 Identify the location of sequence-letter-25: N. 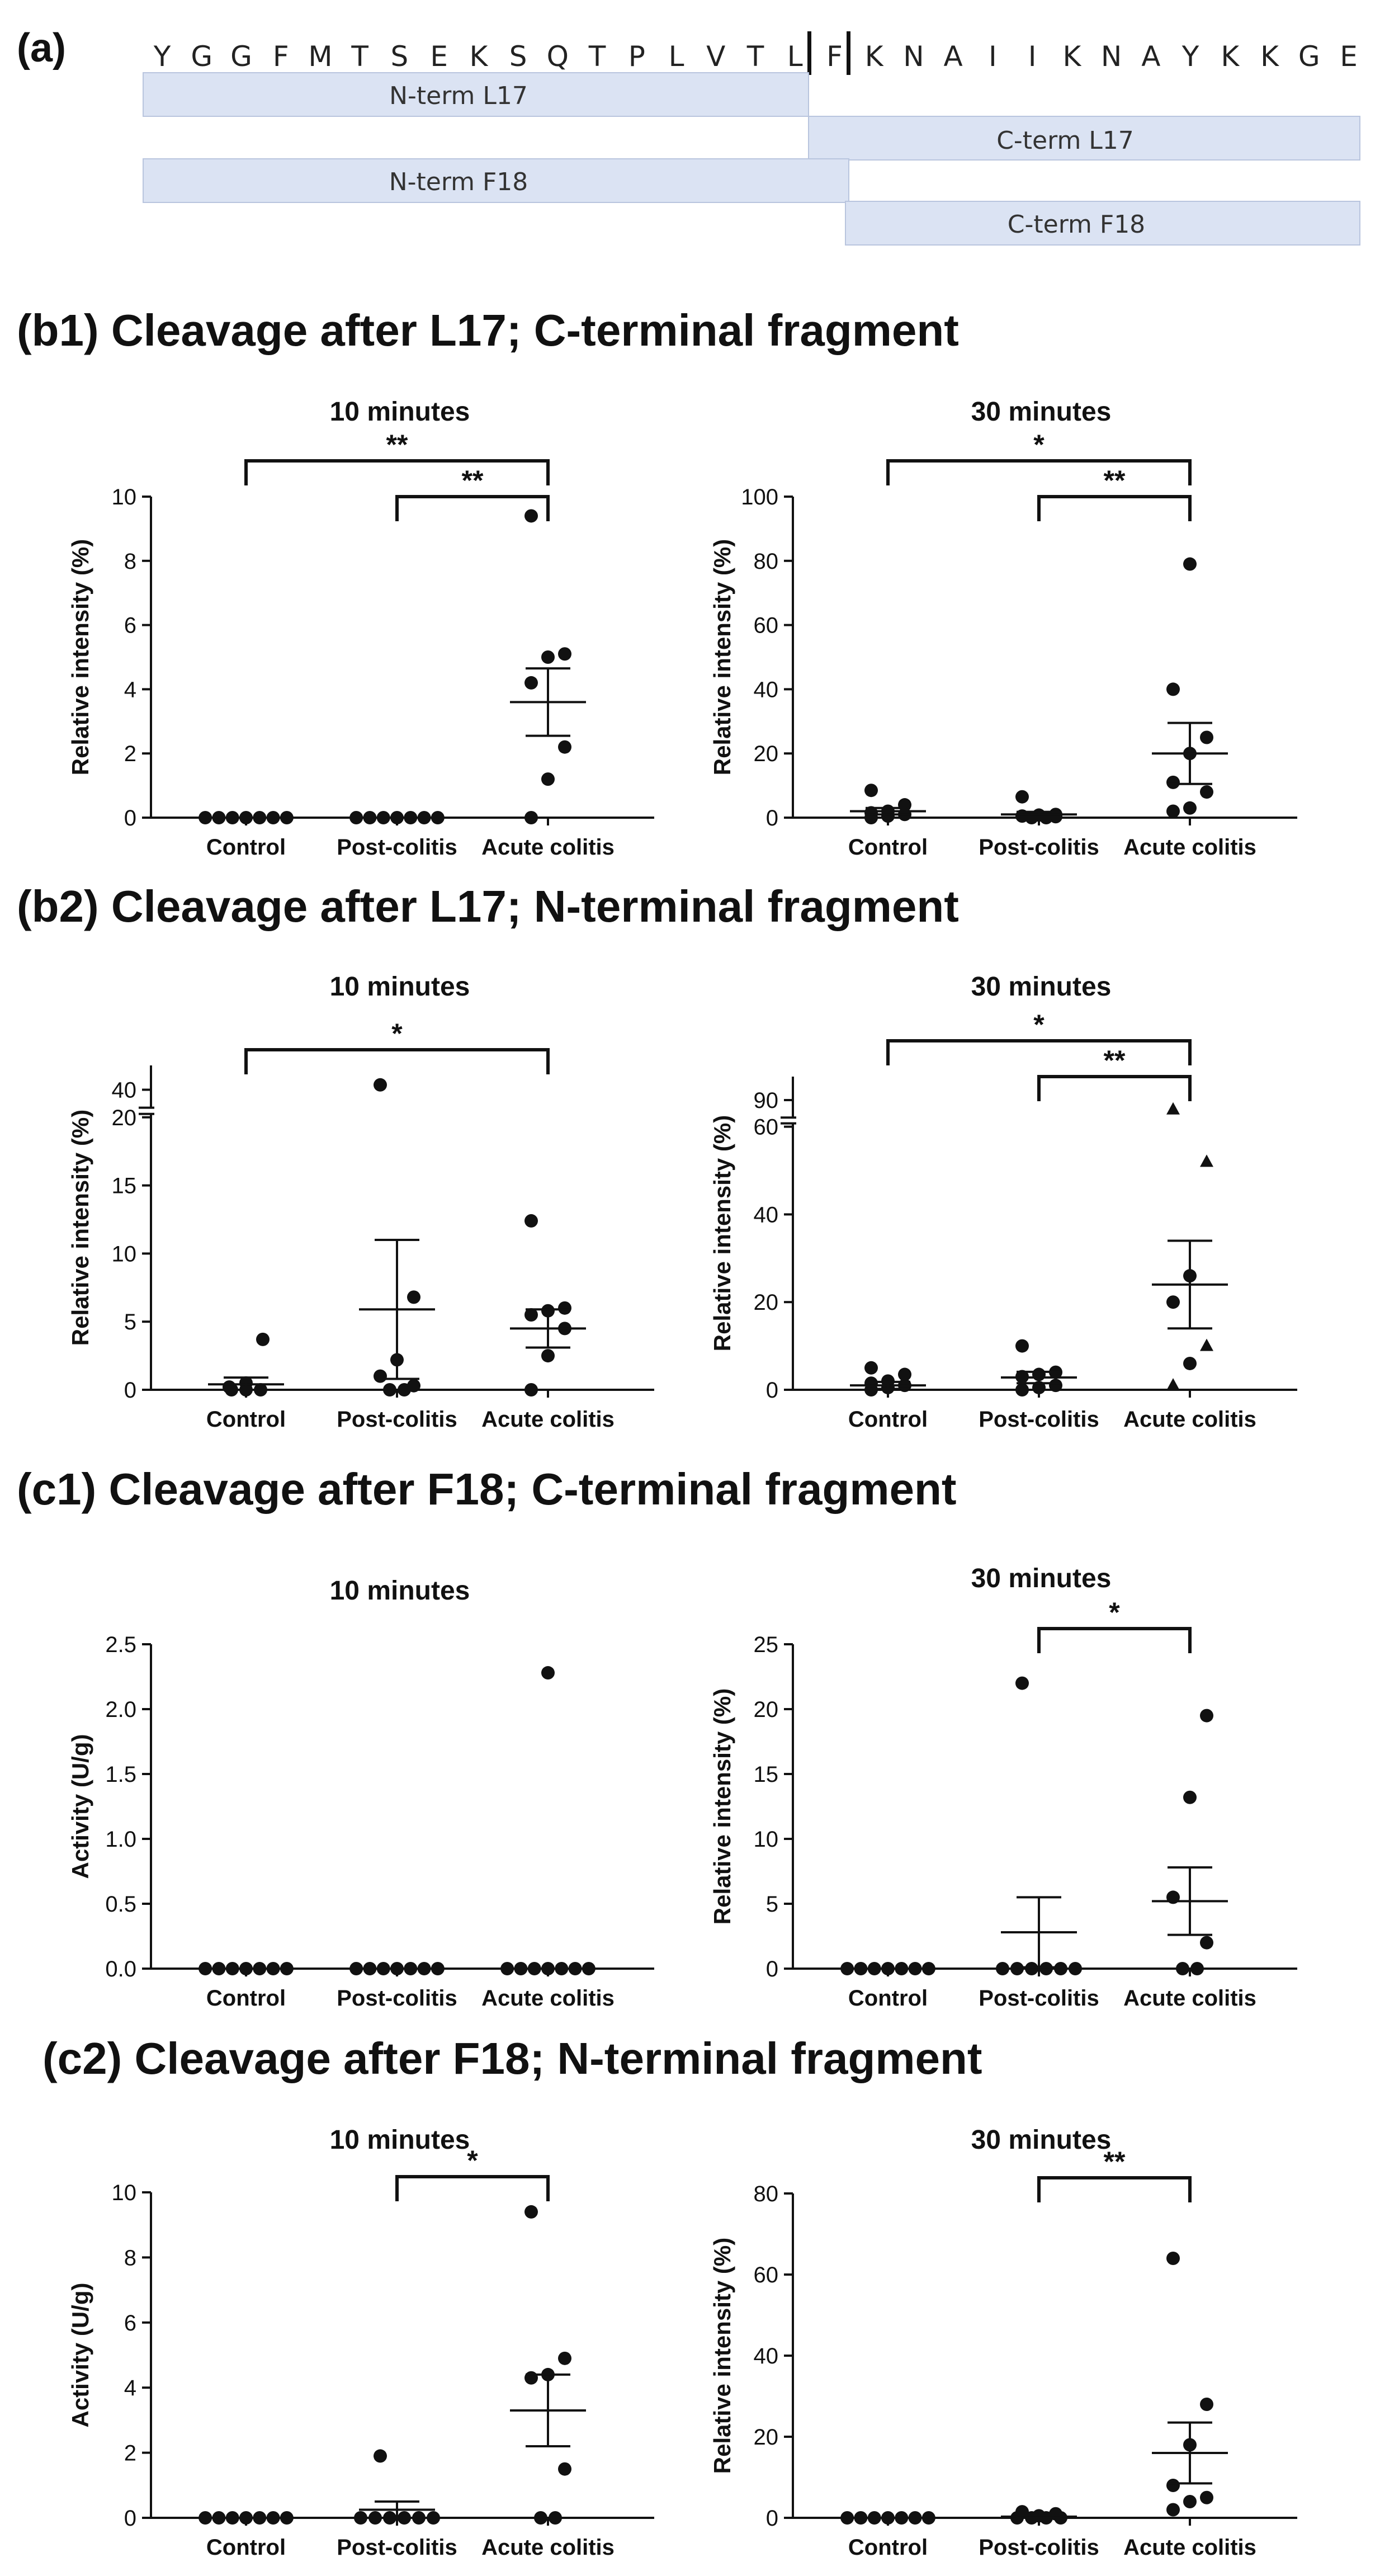
(1111, 56).